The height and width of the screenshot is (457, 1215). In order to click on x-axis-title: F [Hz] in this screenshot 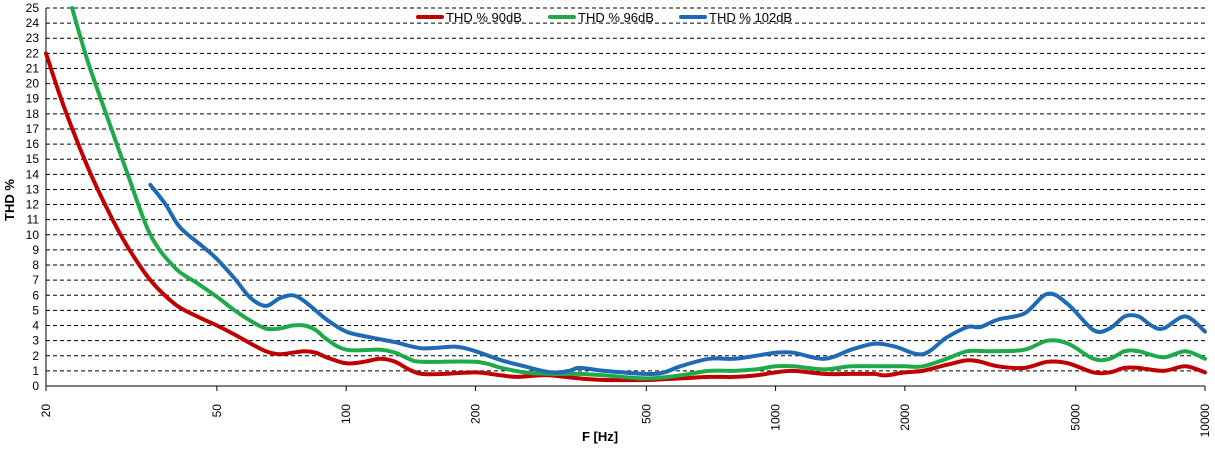, I will do `click(600, 436)`.